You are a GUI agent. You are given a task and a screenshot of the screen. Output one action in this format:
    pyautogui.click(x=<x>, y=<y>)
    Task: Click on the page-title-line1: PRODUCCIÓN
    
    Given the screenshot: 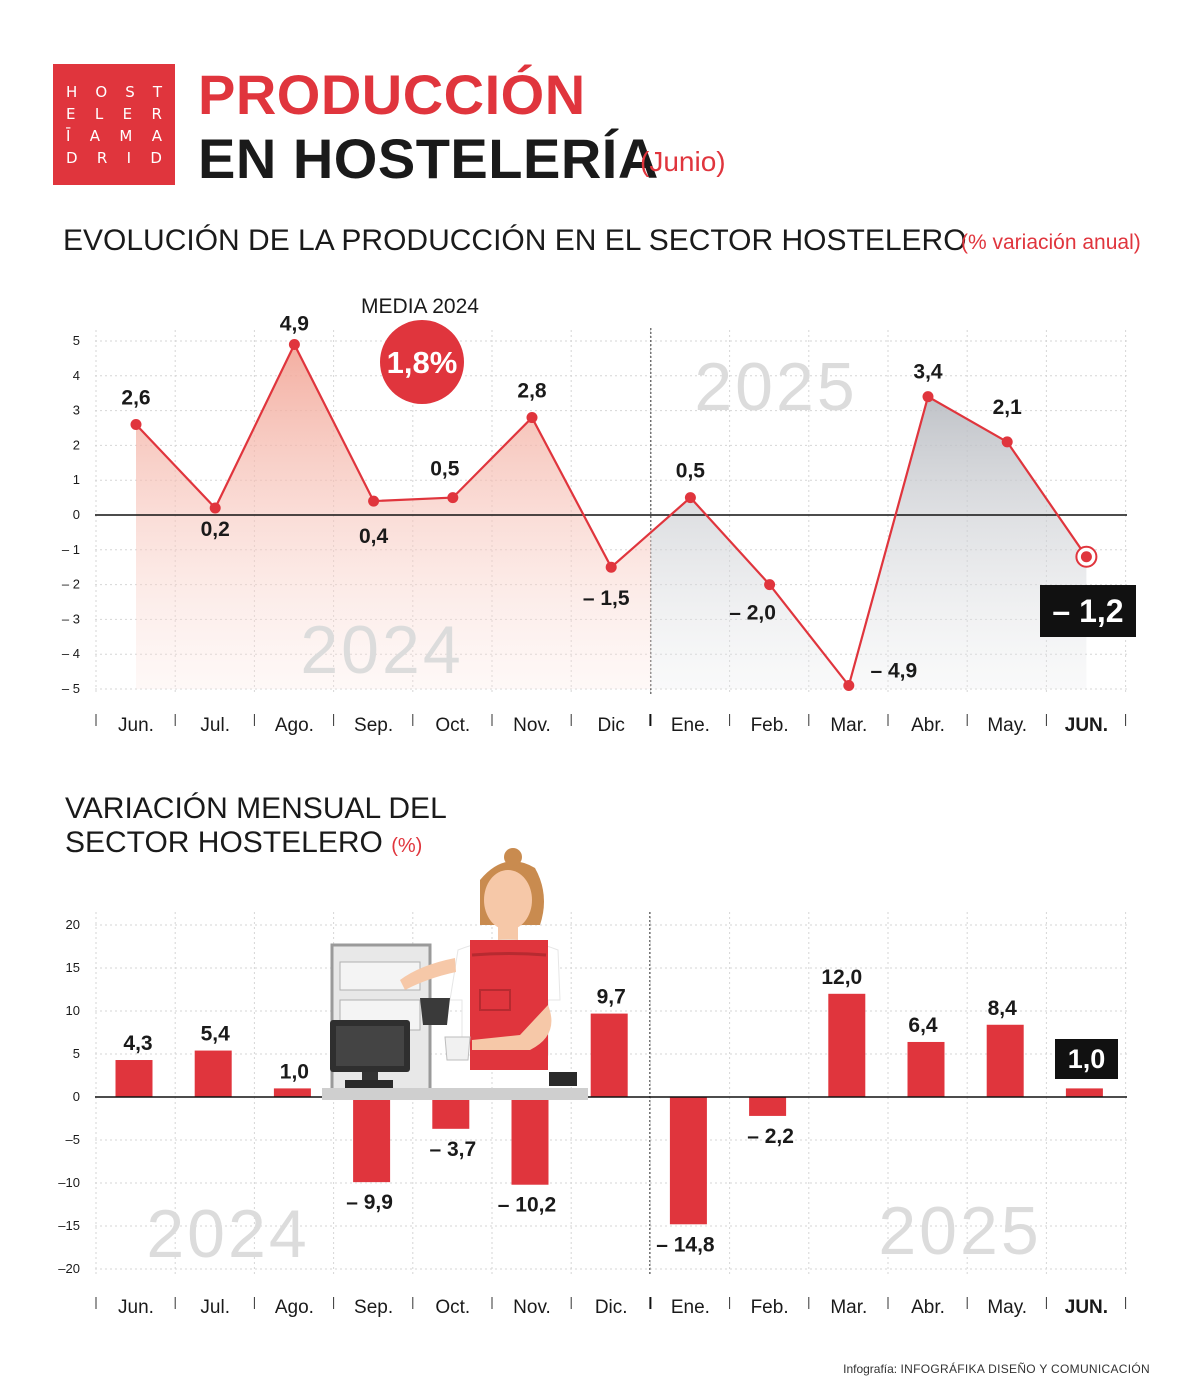 What is the action you would take?
    pyautogui.click(x=392, y=94)
    